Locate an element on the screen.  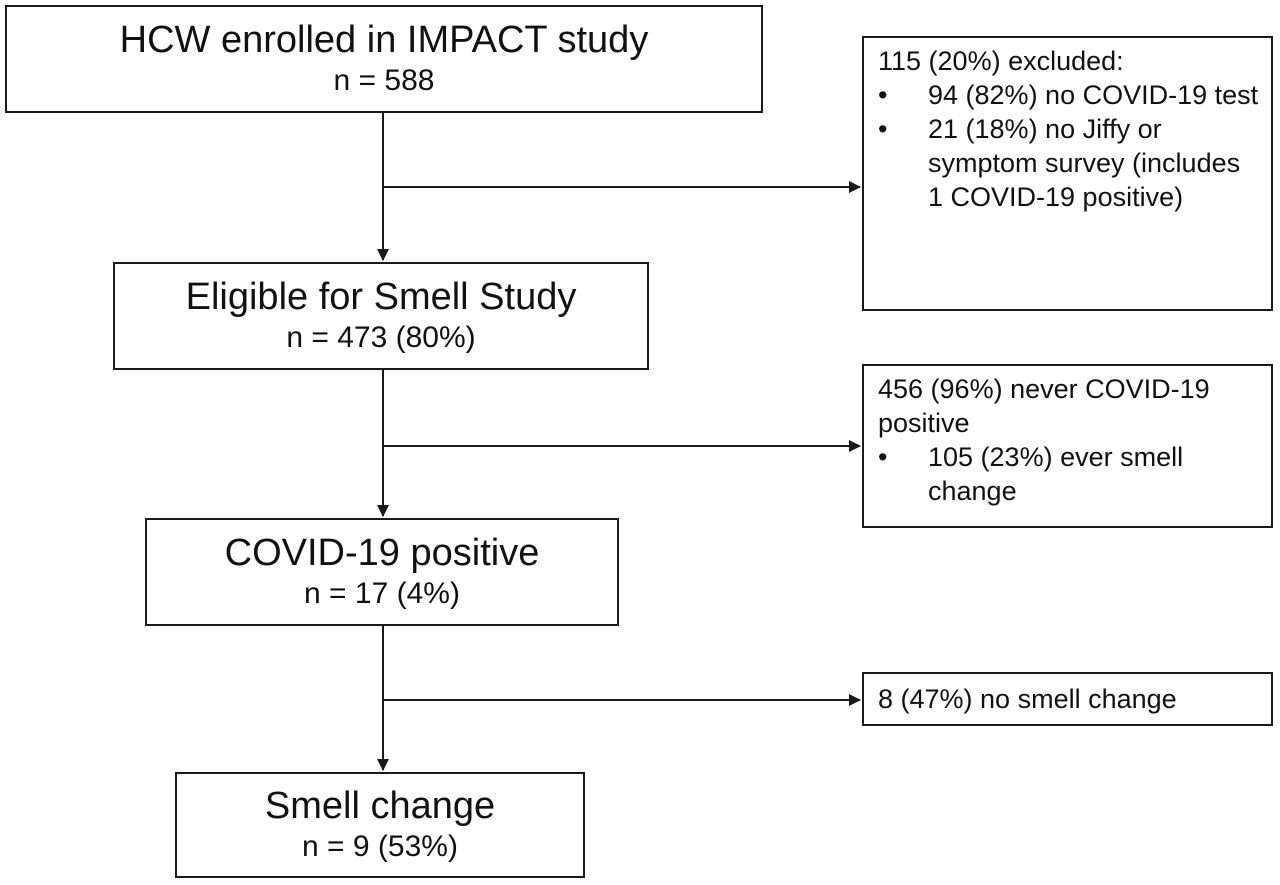
enrolled-title: HCW enrolled in IMPACT study is located at coordinates (384, 40).